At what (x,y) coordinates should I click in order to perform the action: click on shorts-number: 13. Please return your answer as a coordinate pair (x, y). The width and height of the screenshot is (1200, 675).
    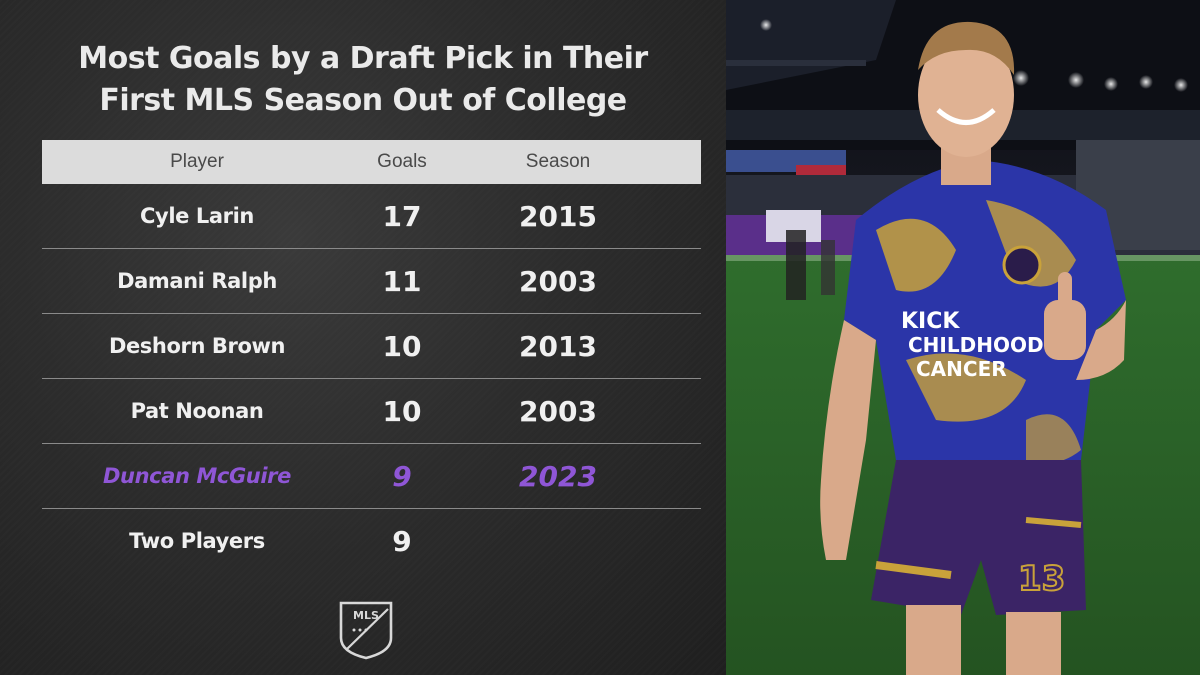
    Looking at the image, I should click on (1041, 579).